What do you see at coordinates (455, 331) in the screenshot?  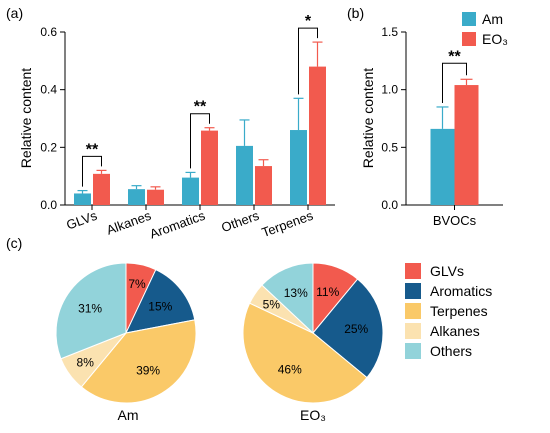 I see `legend-label-alkanes: Alkanes` at bounding box center [455, 331].